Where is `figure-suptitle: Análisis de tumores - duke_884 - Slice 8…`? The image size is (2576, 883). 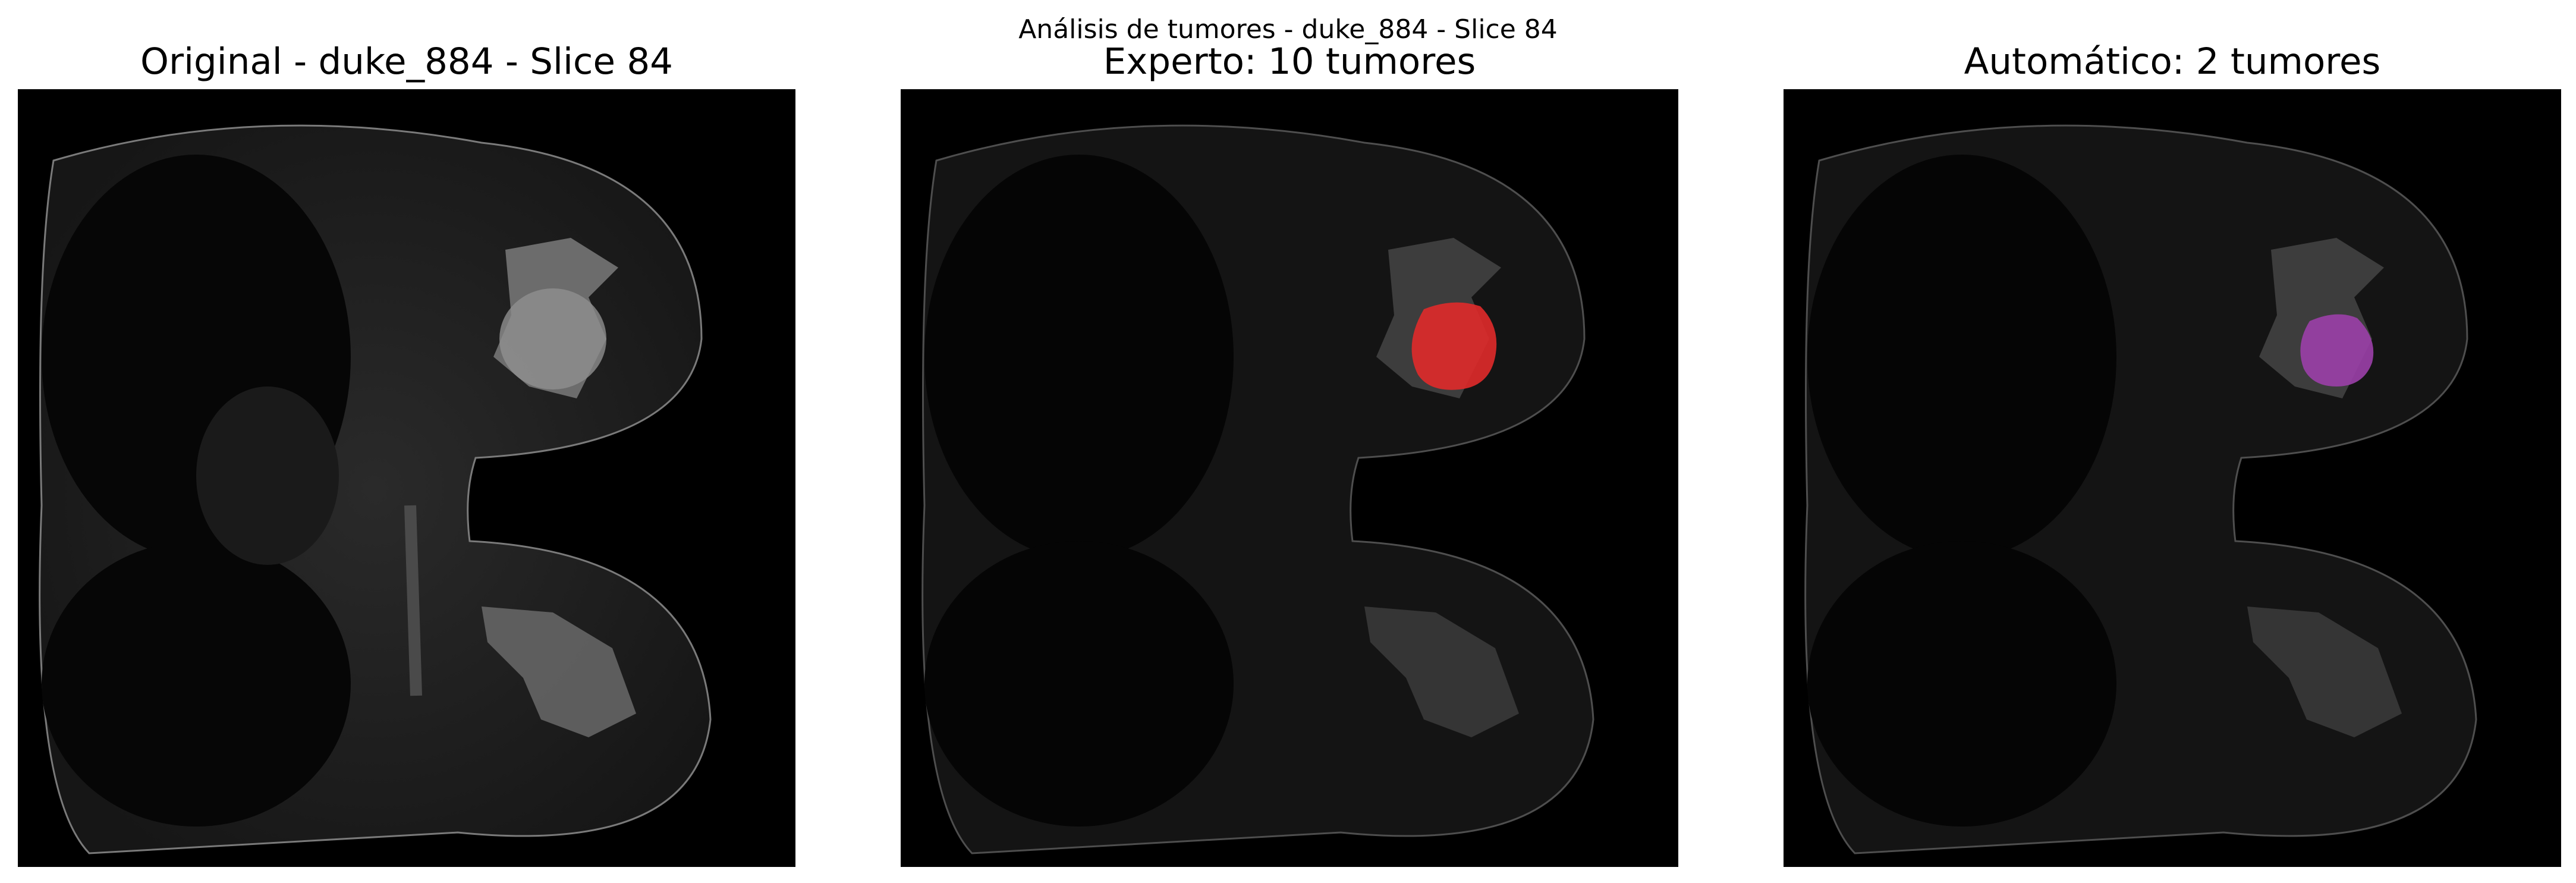
figure-suptitle: Análisis de tumores - duke_884 - Slice 8… is located at coordinates (1288, 29).